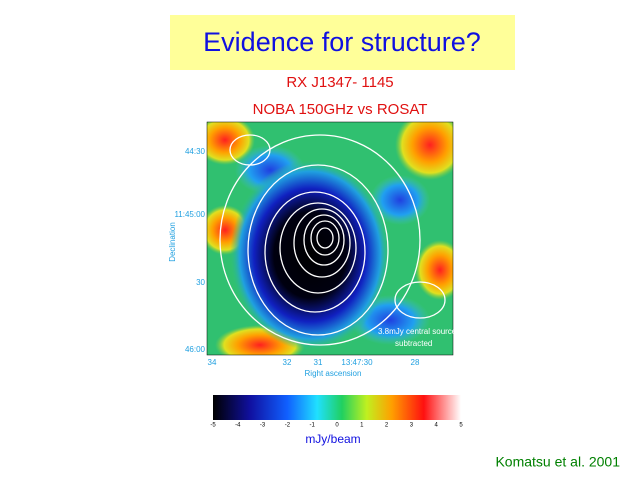 The image size is (640, 480). Describe the element at coordinates (417, 331) in the screenshot. I see `map-annotation: 3.8mJy central source` at that location.